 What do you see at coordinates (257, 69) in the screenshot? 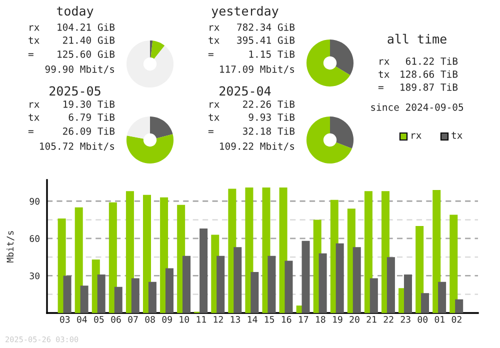
I see `text: 117.09 Mbit/s` at bounding box center [257, 69].